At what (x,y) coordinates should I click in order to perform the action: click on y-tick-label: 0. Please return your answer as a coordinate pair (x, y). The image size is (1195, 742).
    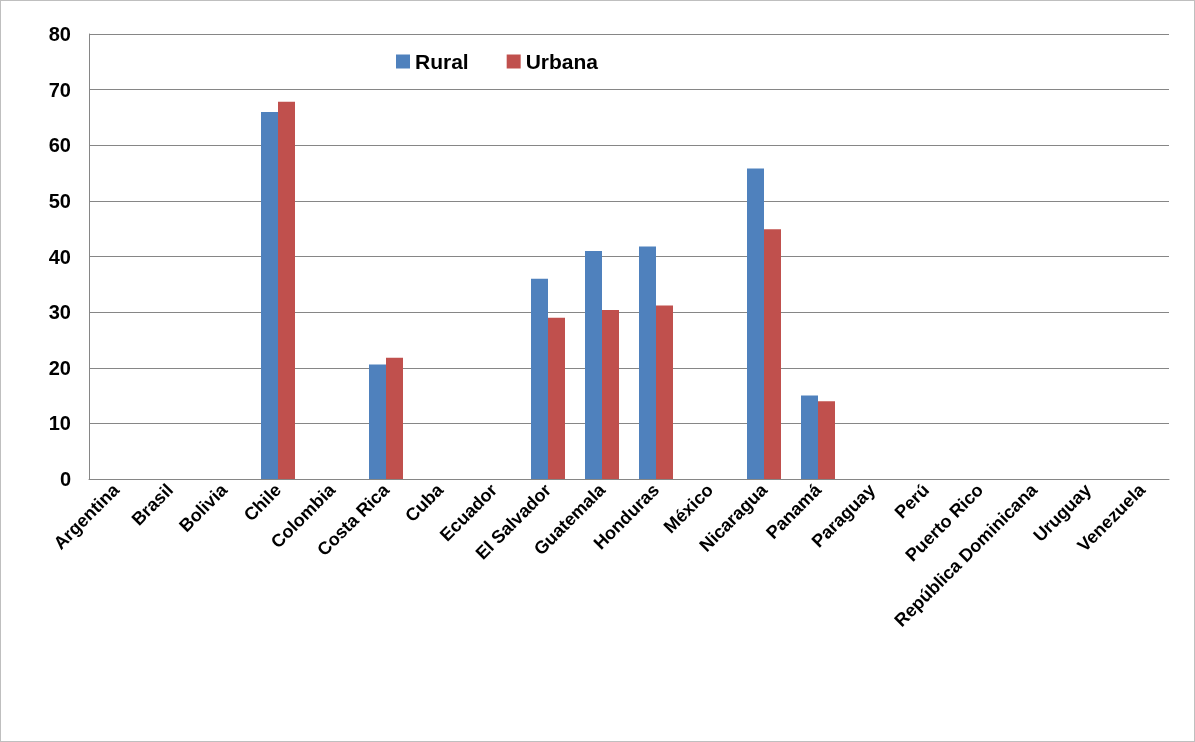
    Looking at the image, I should click on (65, 479).